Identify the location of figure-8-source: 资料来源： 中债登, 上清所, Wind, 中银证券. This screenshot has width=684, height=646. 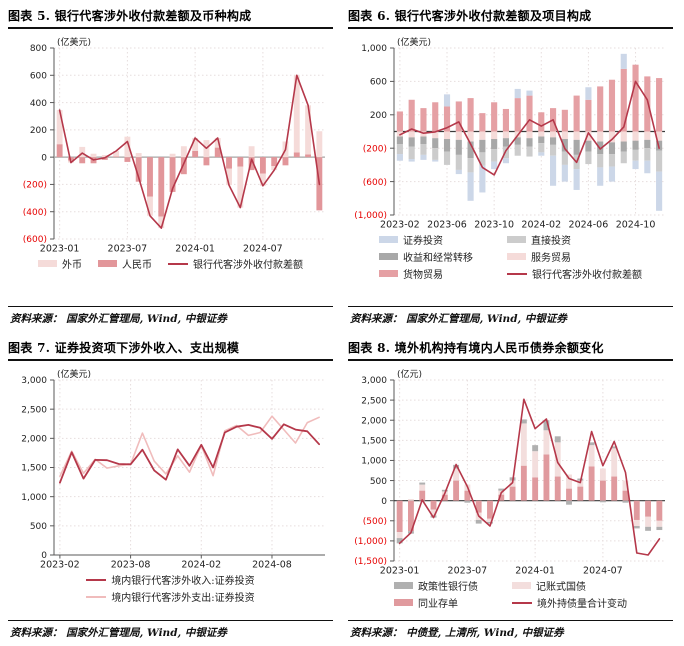
(510, 633).